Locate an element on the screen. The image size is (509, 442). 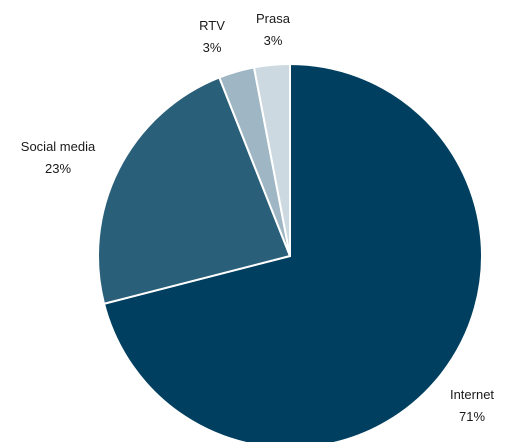
slice-label-internet: Internet is located at coordinates (472, 394).